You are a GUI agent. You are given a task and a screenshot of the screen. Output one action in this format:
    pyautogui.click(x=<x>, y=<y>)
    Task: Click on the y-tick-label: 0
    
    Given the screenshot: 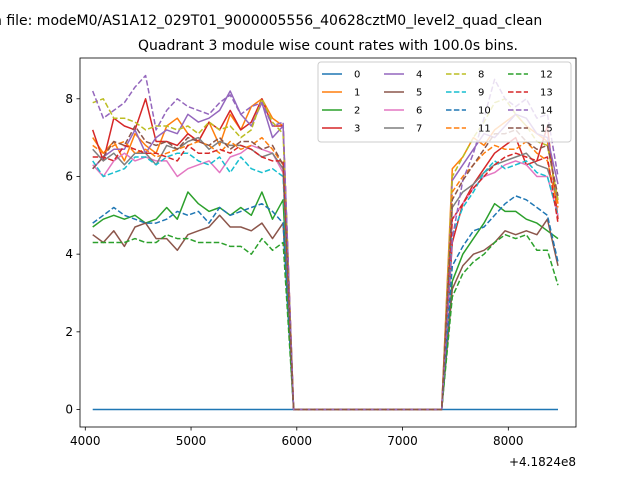 What is the action you would take?
    pyautogui.click(x=69, y=410)
    